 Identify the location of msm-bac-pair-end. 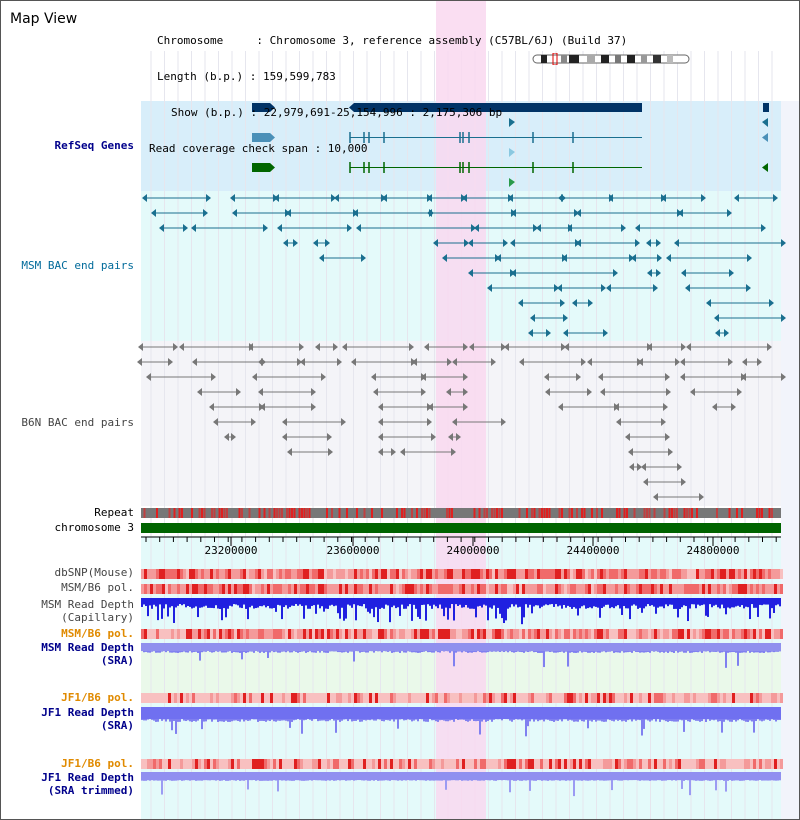
(590, 303).